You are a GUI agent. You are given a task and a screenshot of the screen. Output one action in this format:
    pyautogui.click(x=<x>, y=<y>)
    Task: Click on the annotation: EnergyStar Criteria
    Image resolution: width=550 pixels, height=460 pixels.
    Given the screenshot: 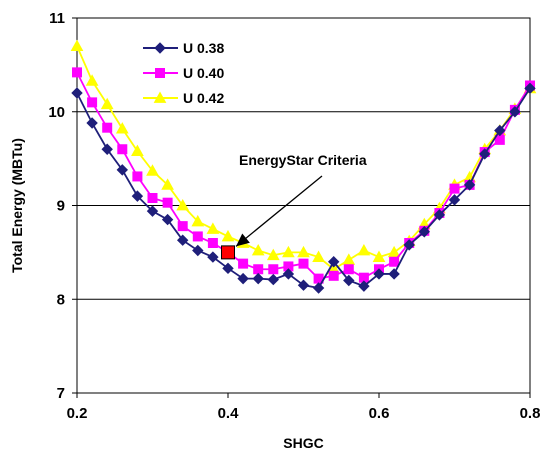 What is the action you would take?
    pyautogui.click(x=294, y=206)
    